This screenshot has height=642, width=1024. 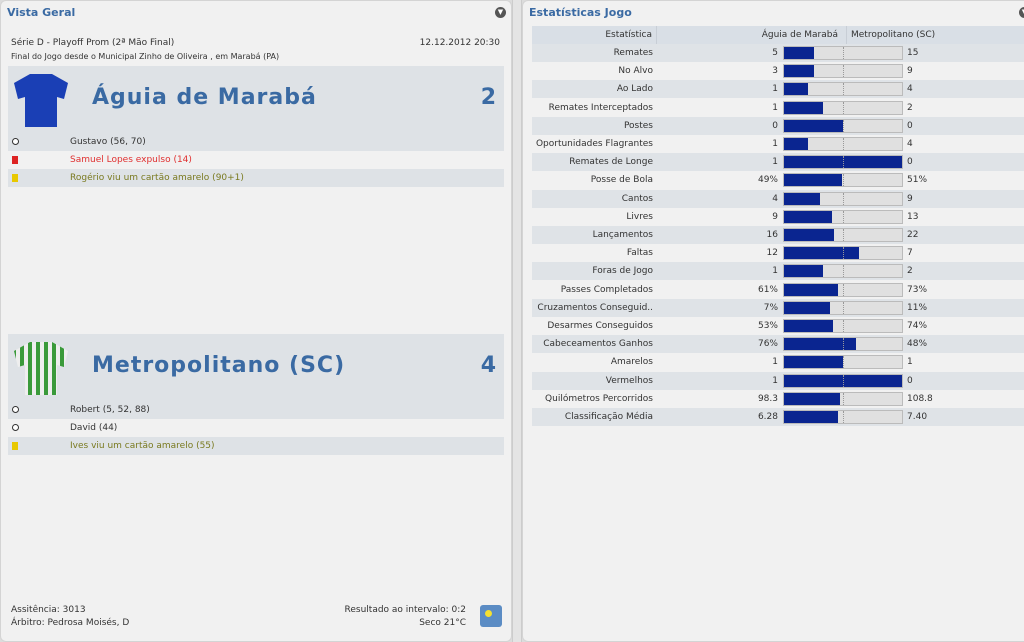 What do you see at coordinates (910, 107) in the screenshot?
I see `away-value: 2` at bounding box center [910, 107].